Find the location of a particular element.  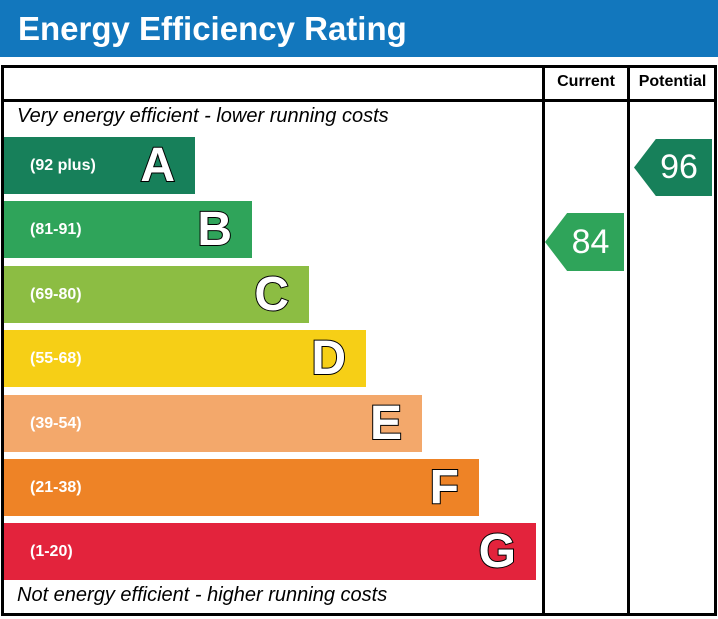

band-range-label: (1-20) is located at coordinates (51, 551).